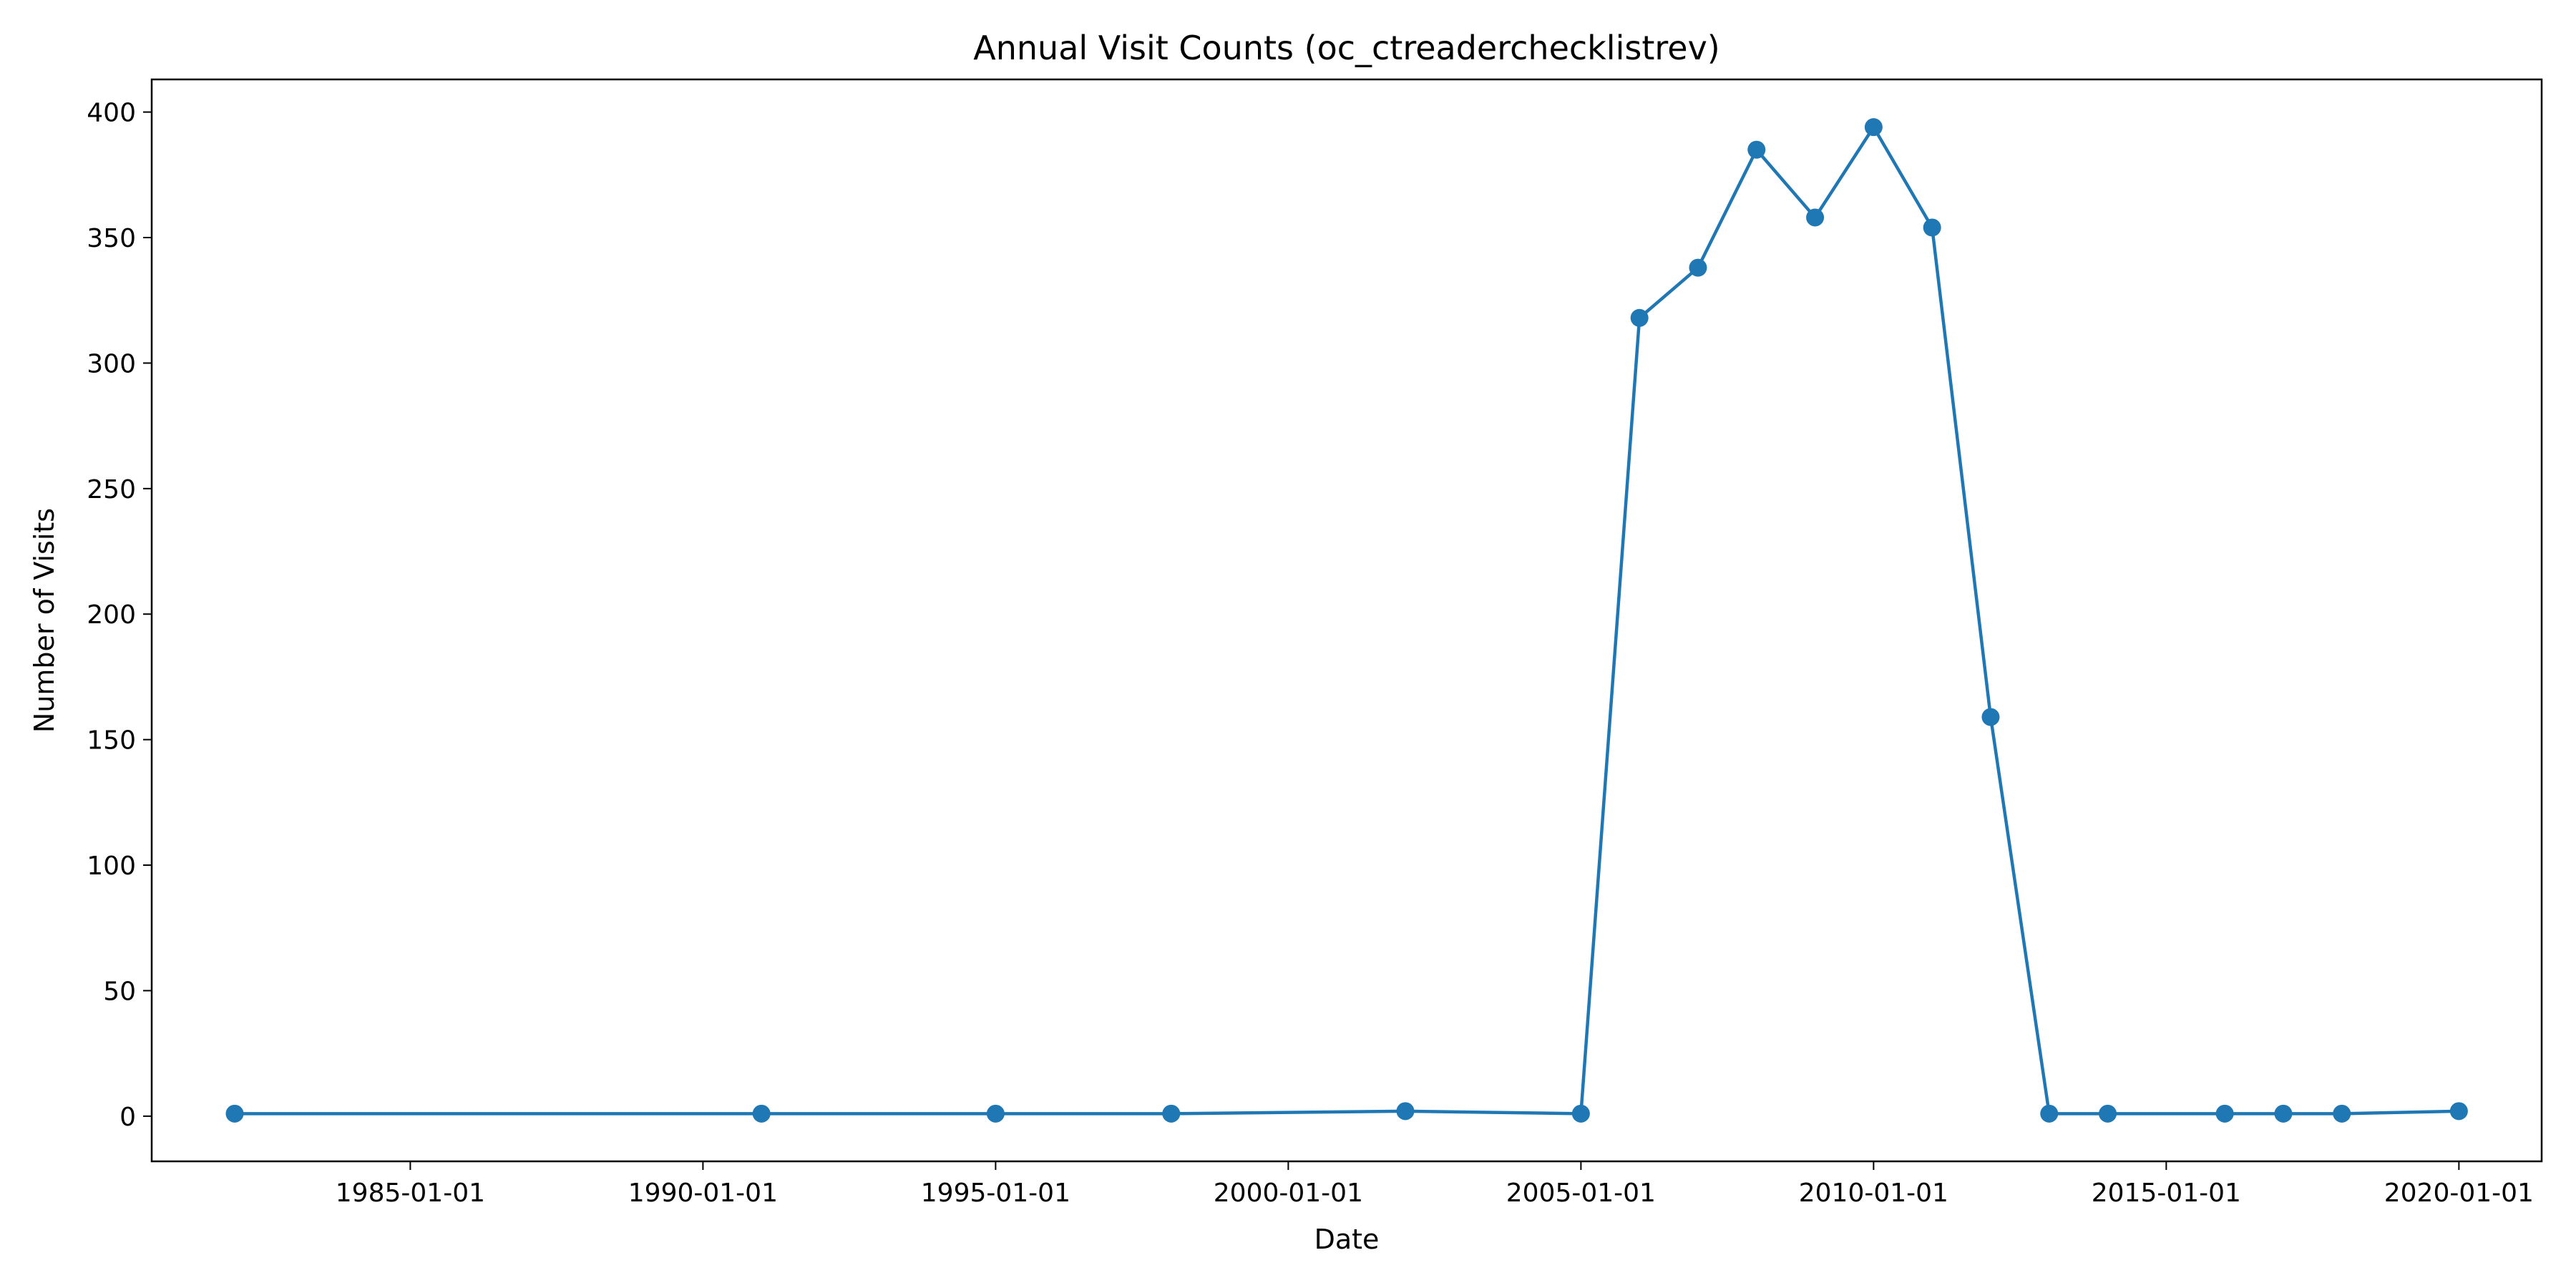  I want to click on y-tick-label: 150, so click(111, 741).